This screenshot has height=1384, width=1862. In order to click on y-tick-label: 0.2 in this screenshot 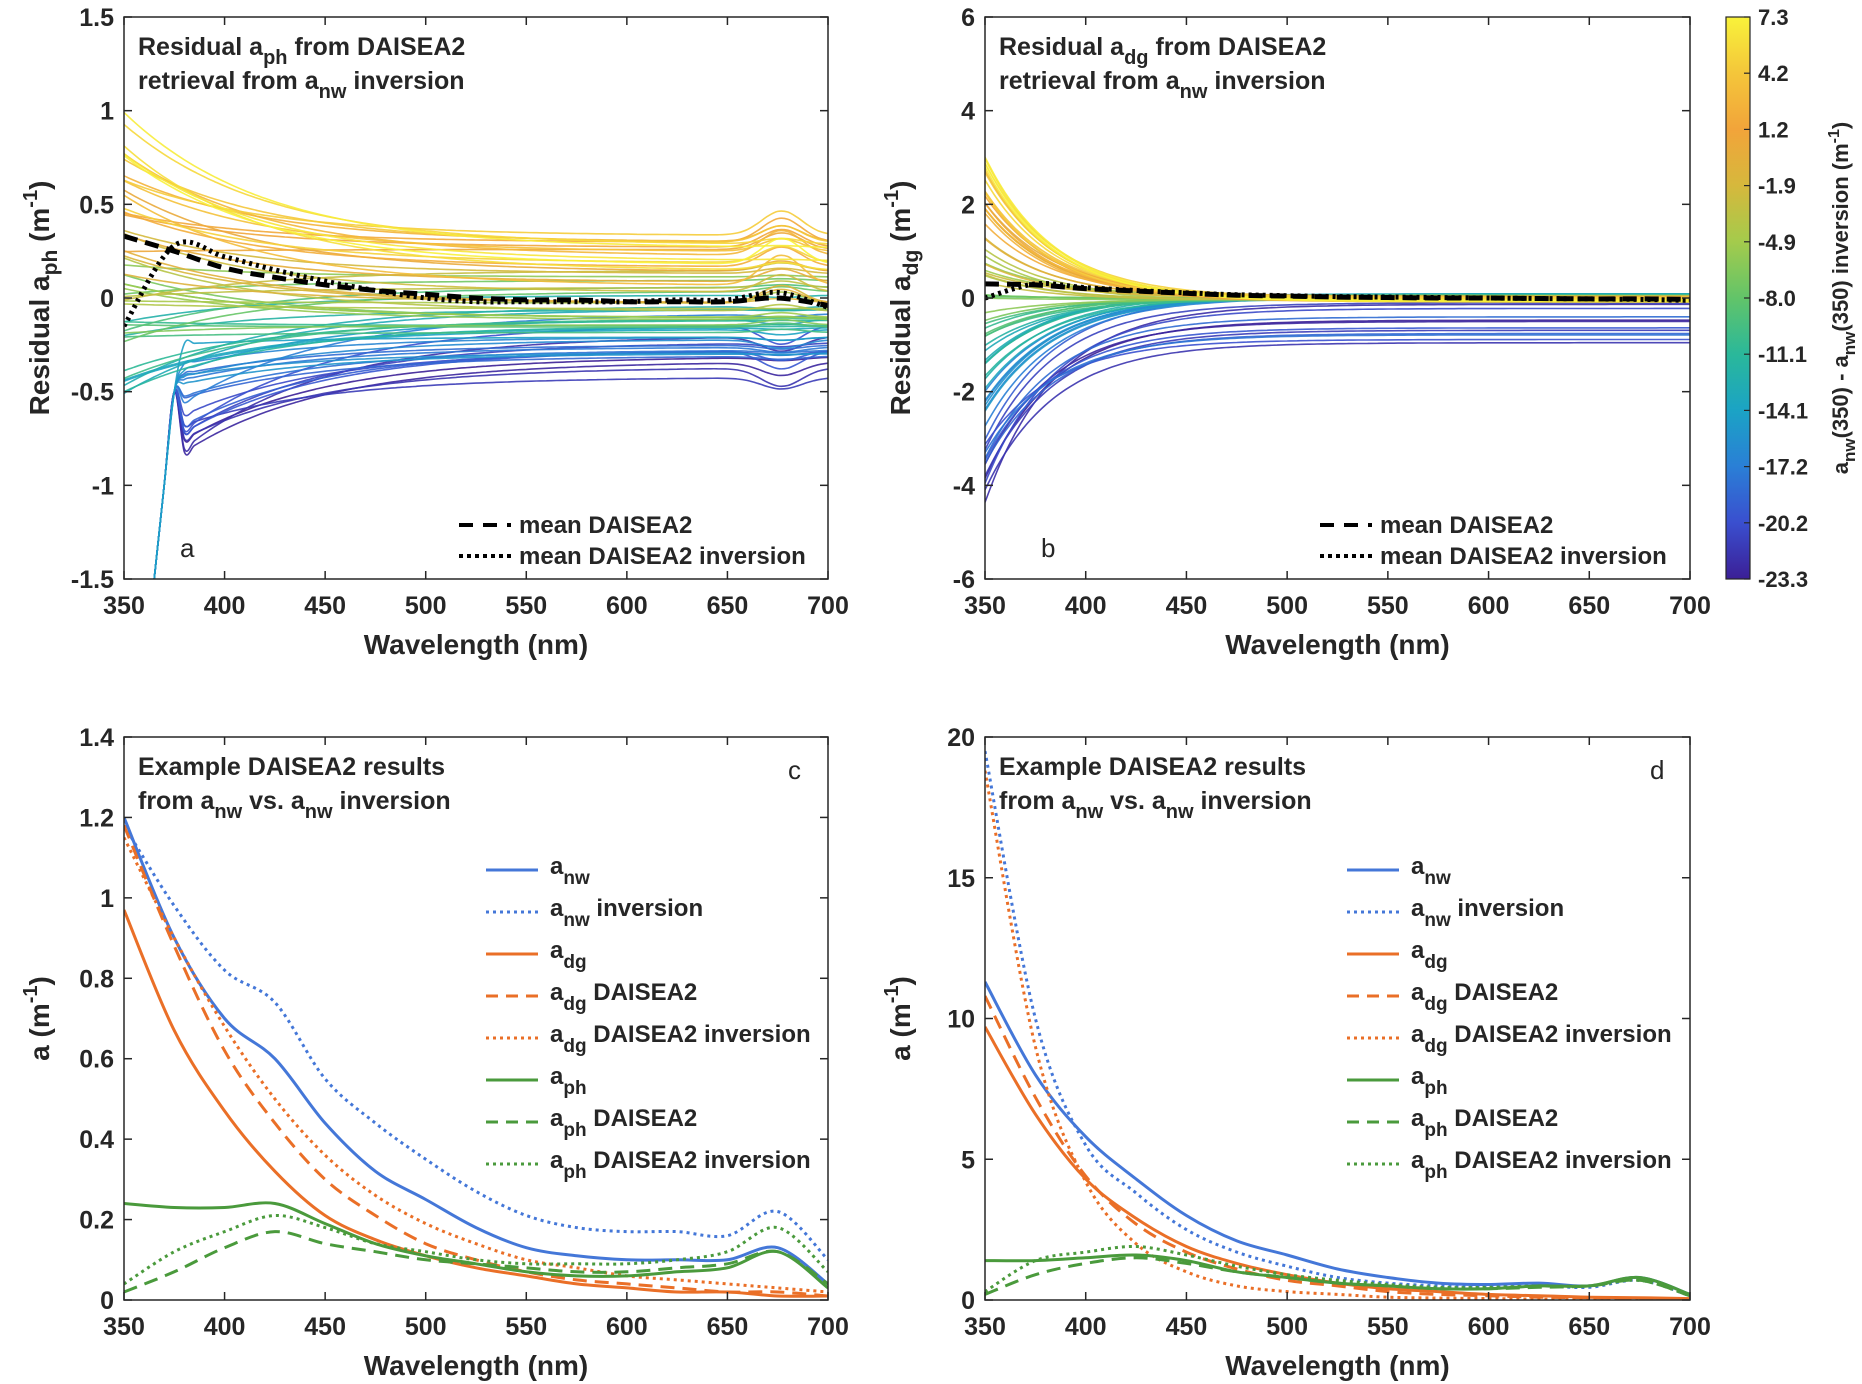, I will do `click(96, 1221)`.